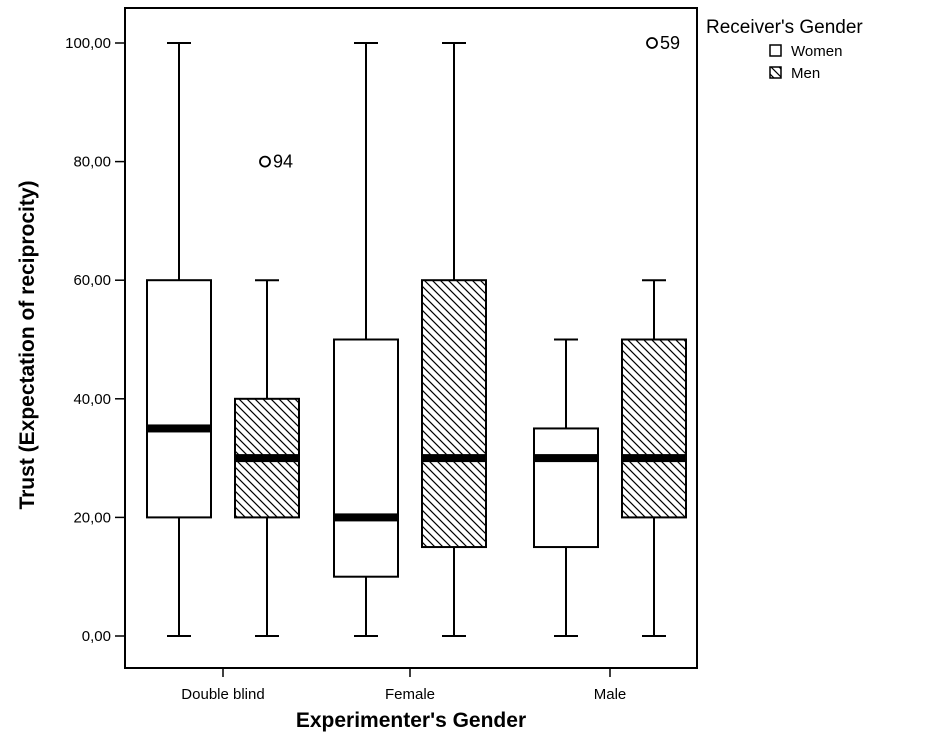 Image resolution: width=931 pixels, height=740 pixels. I want to click on box-men-0: 94, so click(267, 394).